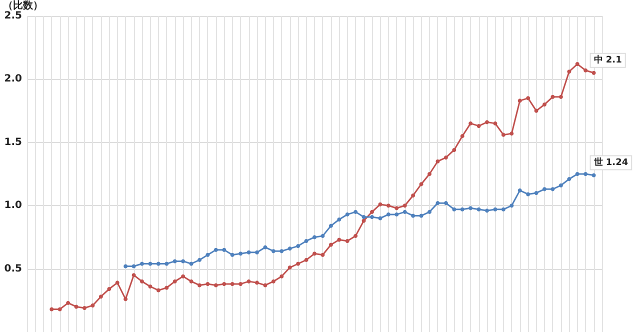 This screenshot has width=640, height=332. Describe the element at coordinates (13, 268) in the screenshot. I see `y-tick-label: 0.5` at that location.